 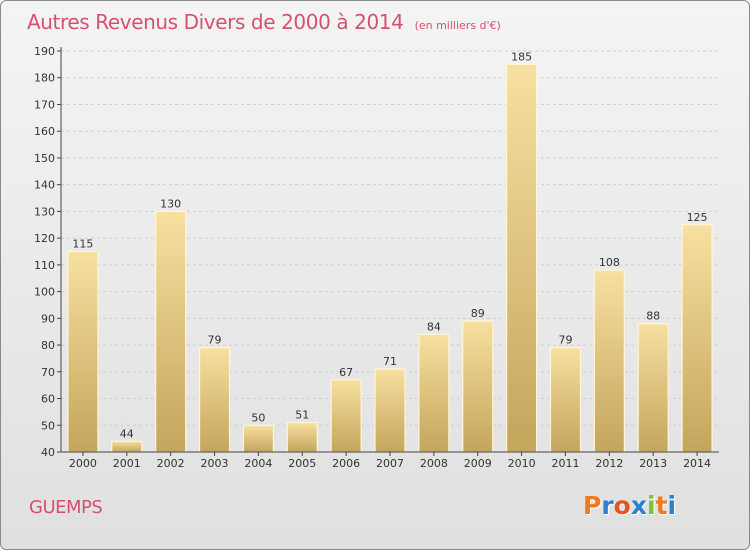 What do you see at coordinates (434, 326) in the screenshot?
I see `data-label: 84` at bounding box center [434, 326].